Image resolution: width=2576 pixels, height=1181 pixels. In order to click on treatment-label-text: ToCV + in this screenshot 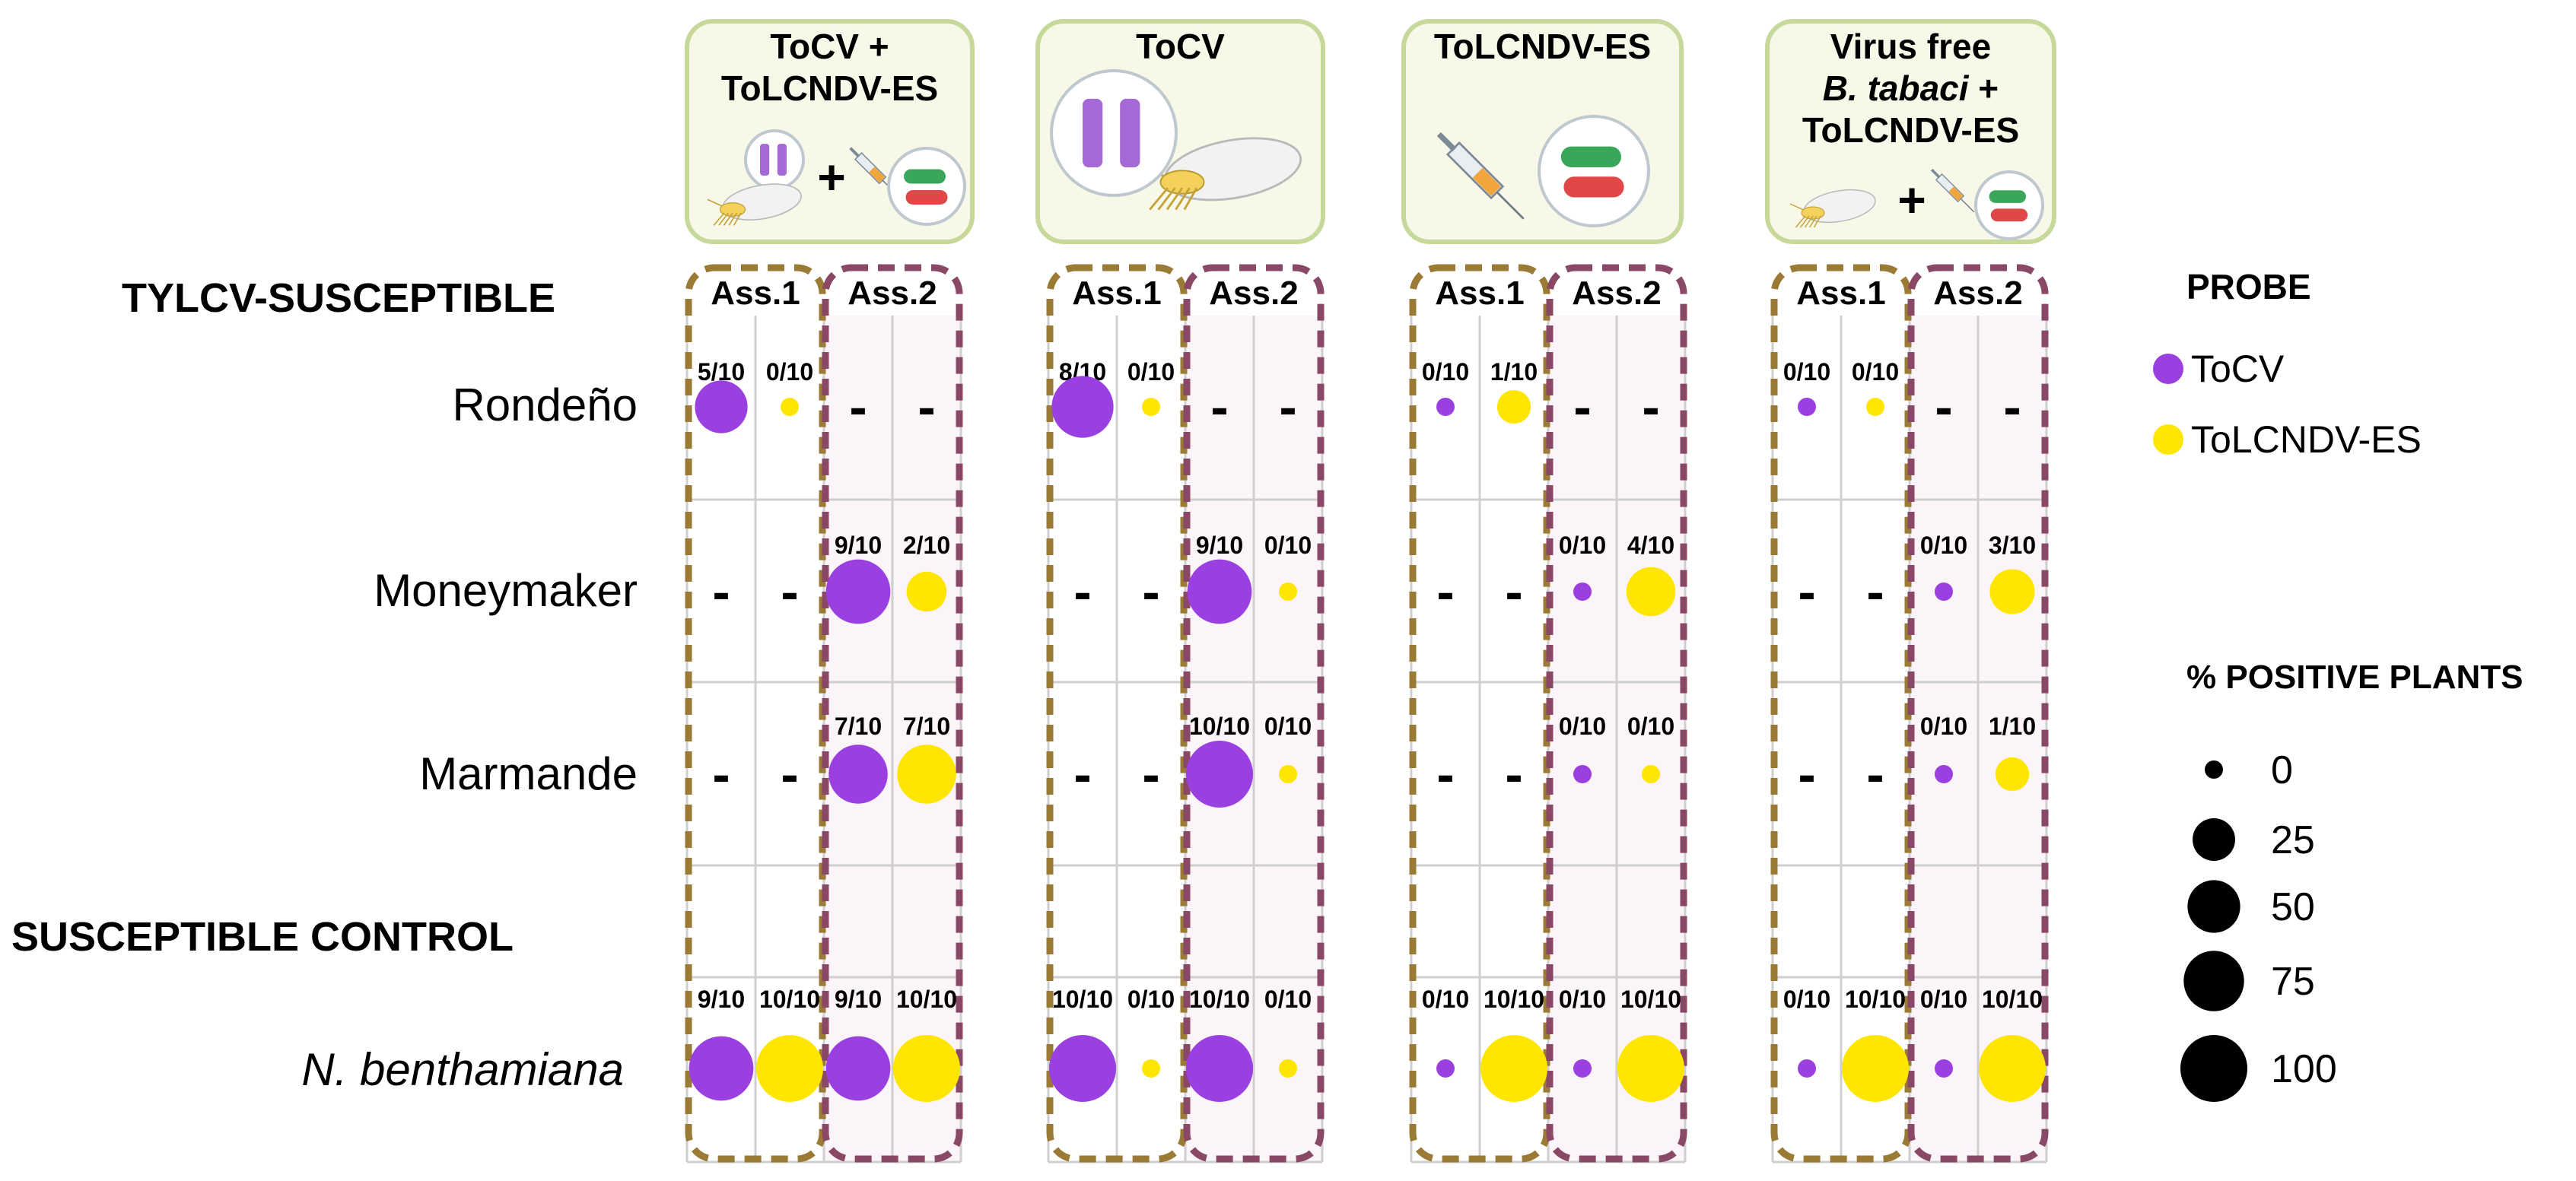, I will do `click(830, 46)`.